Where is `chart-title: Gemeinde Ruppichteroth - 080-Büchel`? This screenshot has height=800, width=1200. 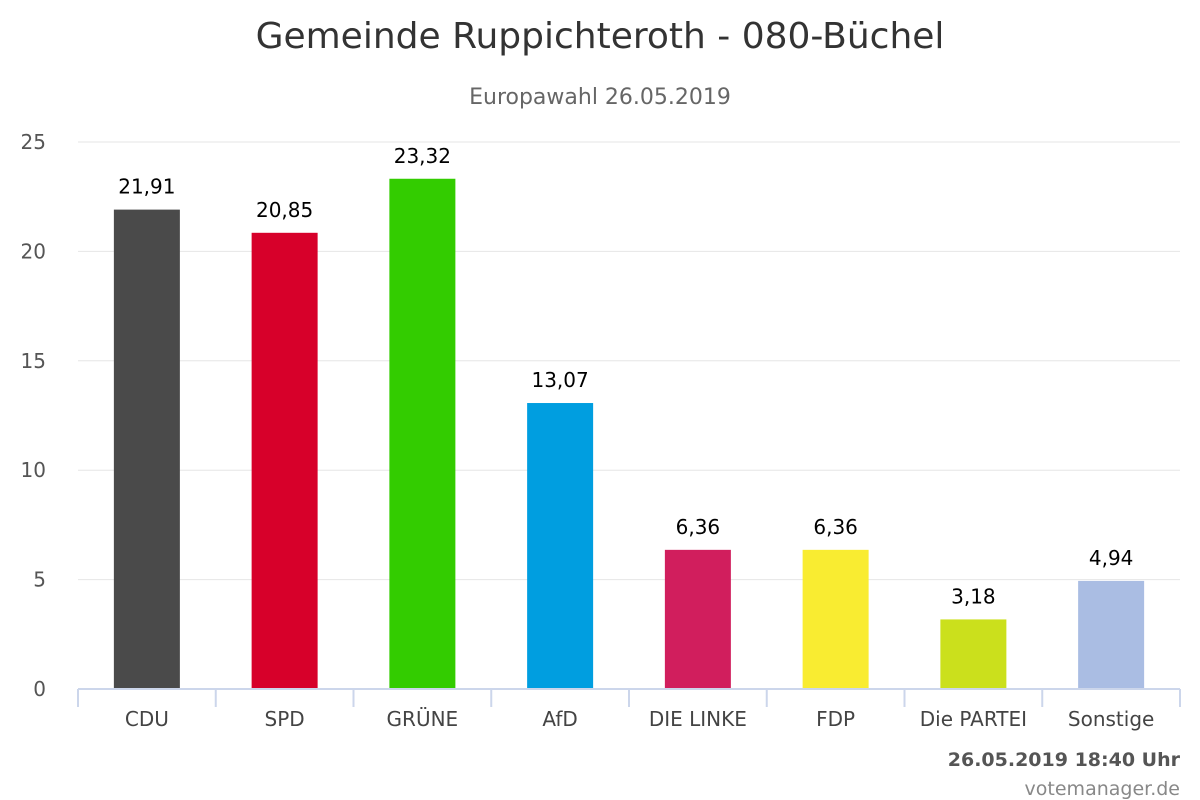 chart-title: Gemeinde Ruppichteroth - 080-Büchel is located at coordinates (600, 36).